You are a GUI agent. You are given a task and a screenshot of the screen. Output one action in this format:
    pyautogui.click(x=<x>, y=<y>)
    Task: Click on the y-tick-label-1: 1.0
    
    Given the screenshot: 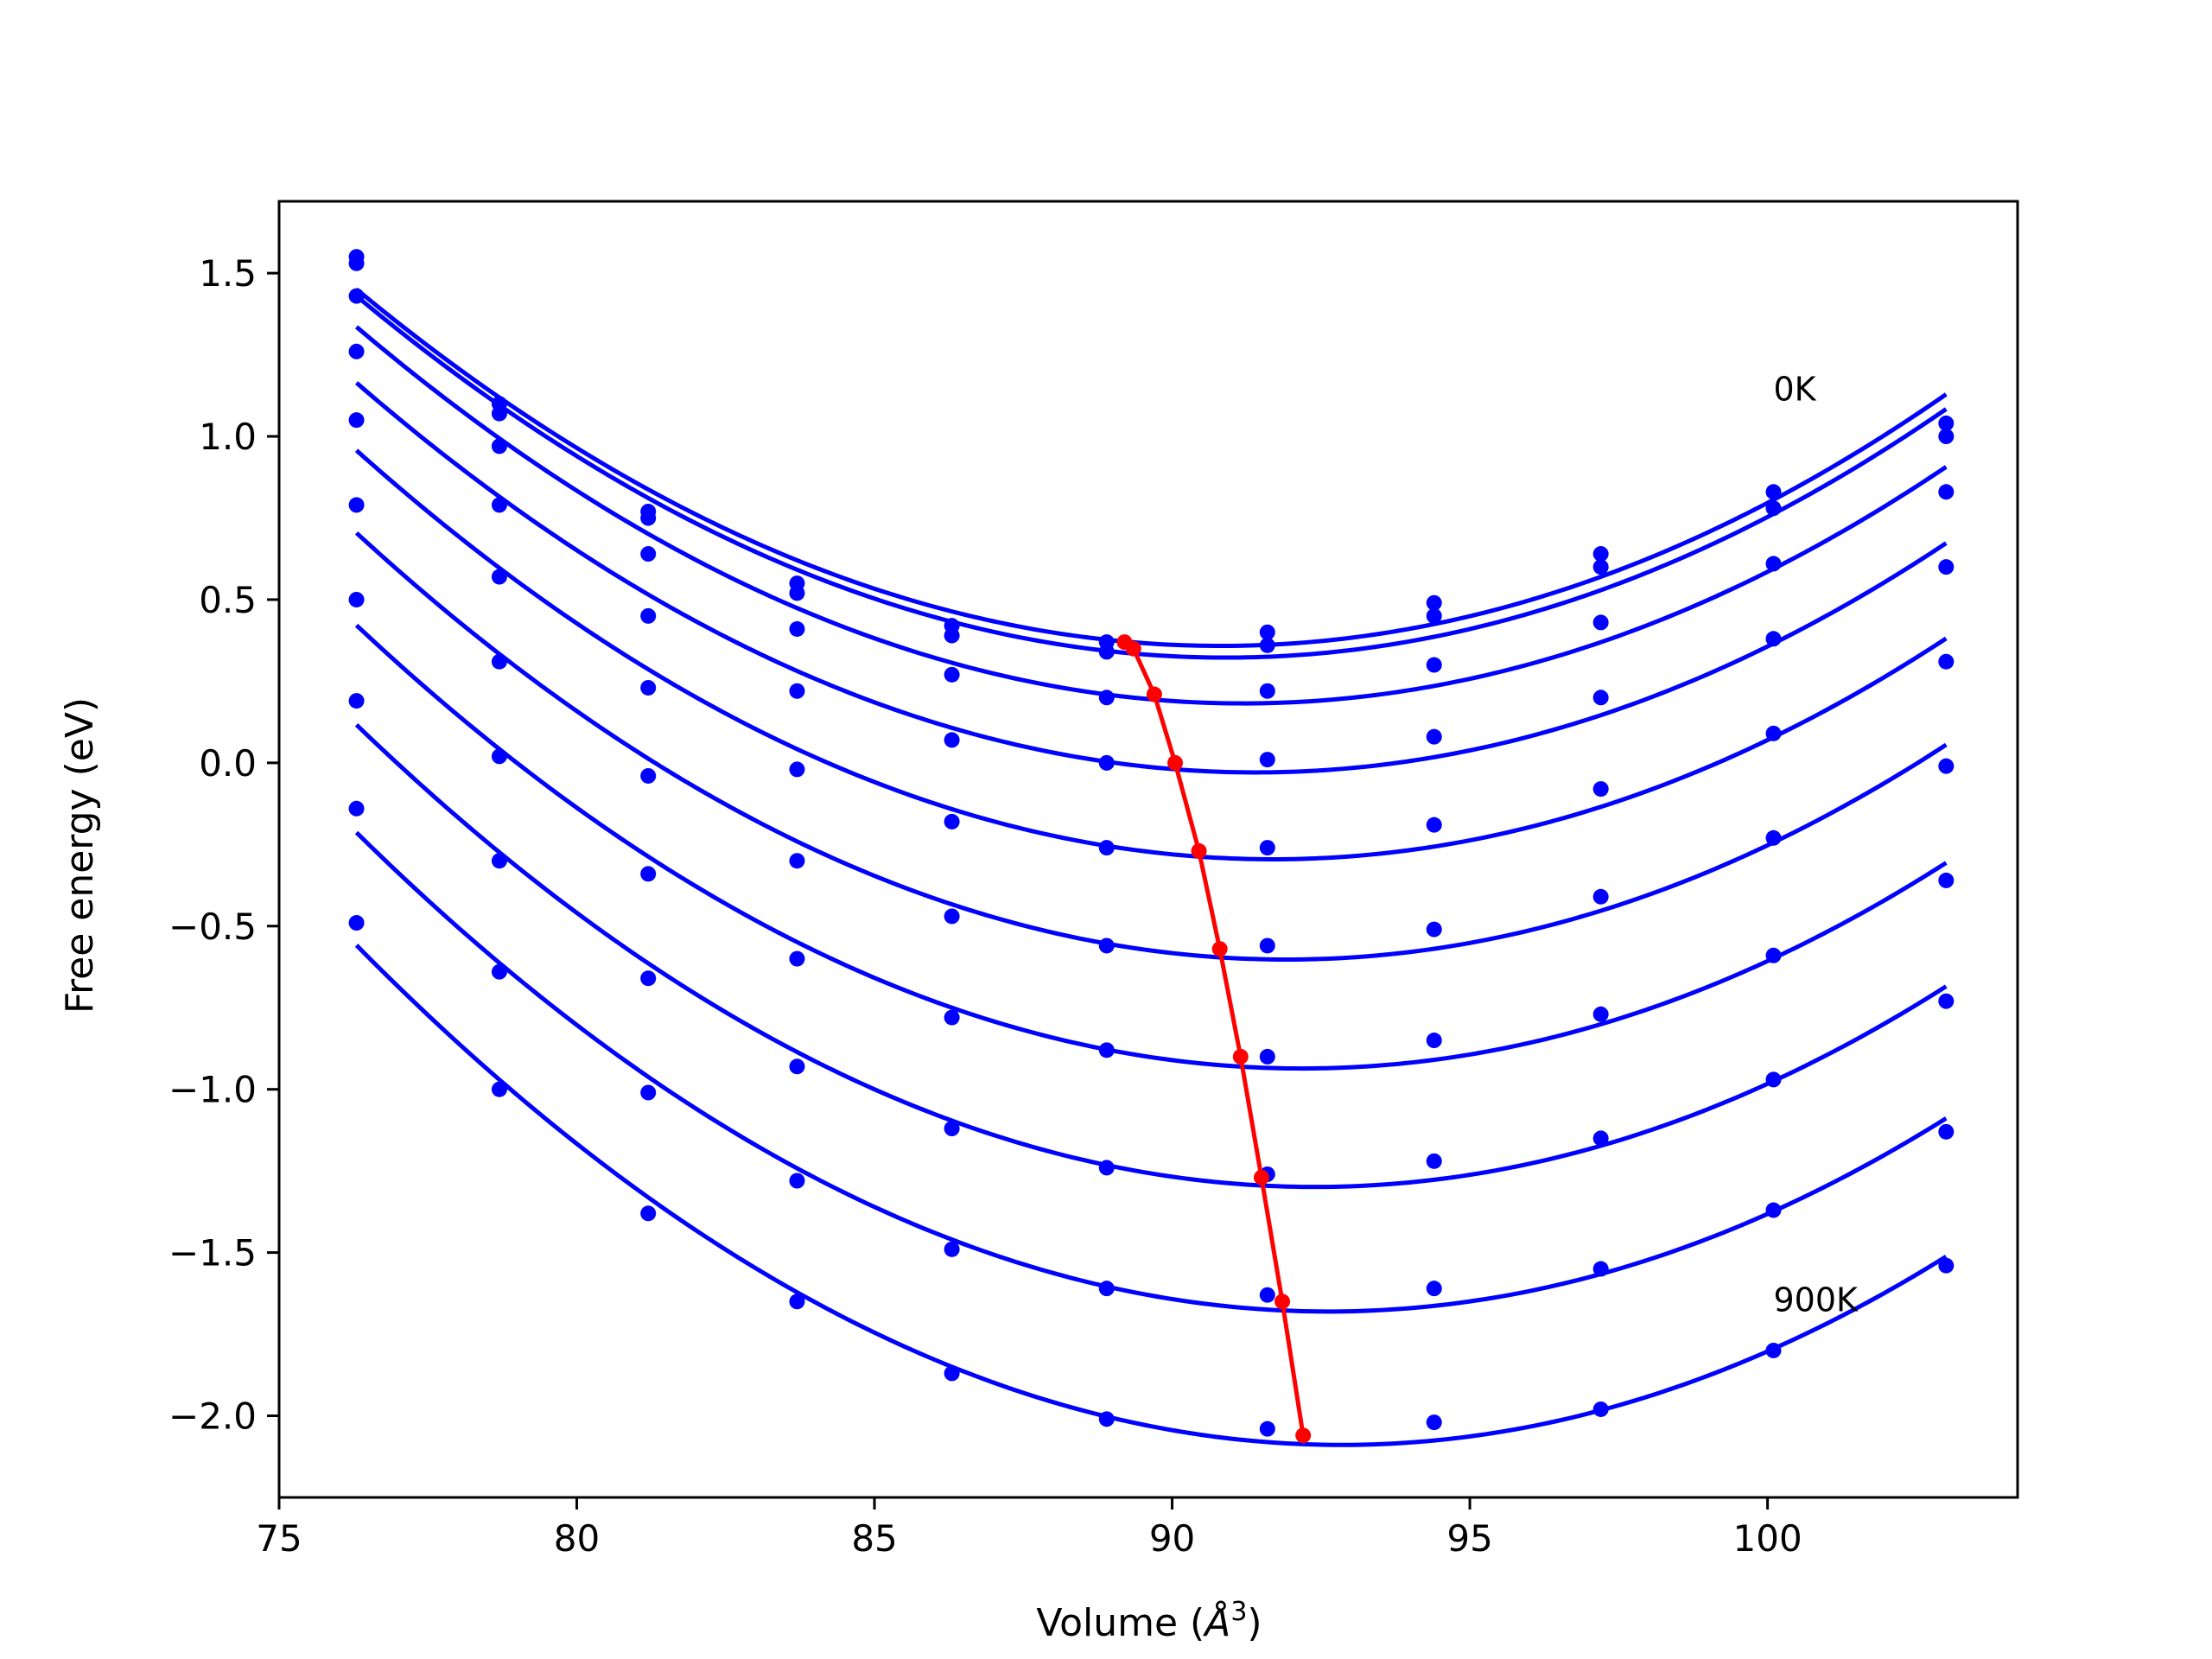 What is the action you would take?
    pyautogui.click(x=228, y=437)
    